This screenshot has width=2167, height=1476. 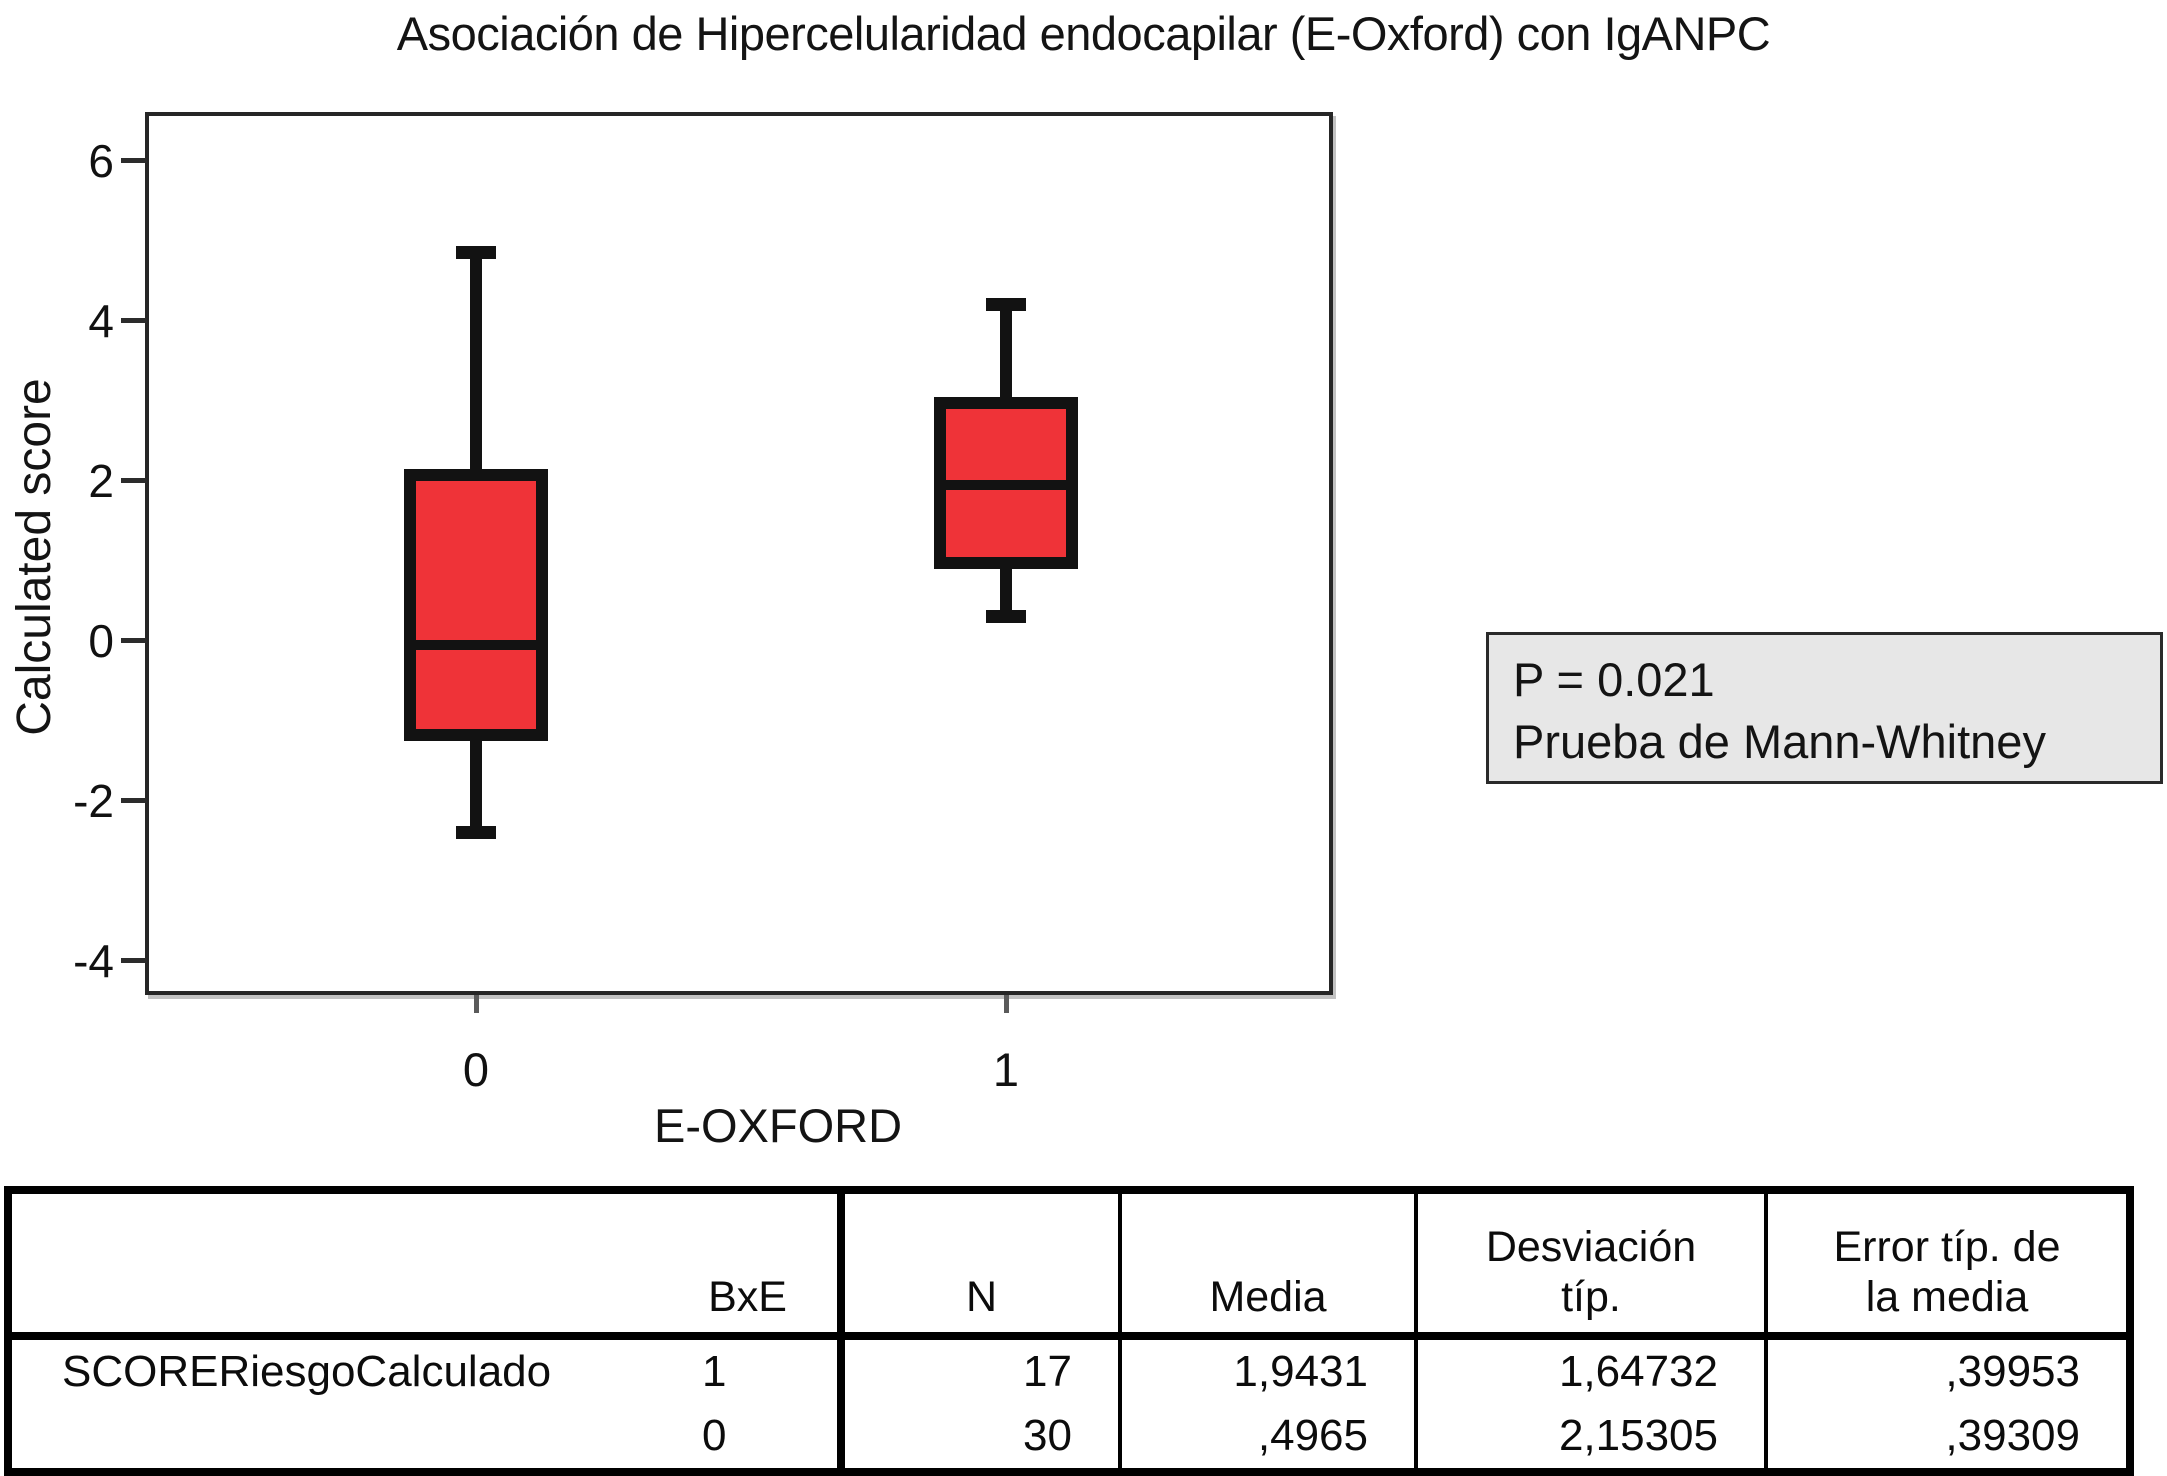 I want to click on header-bxe: BxE, so click(x=724, y=1265).